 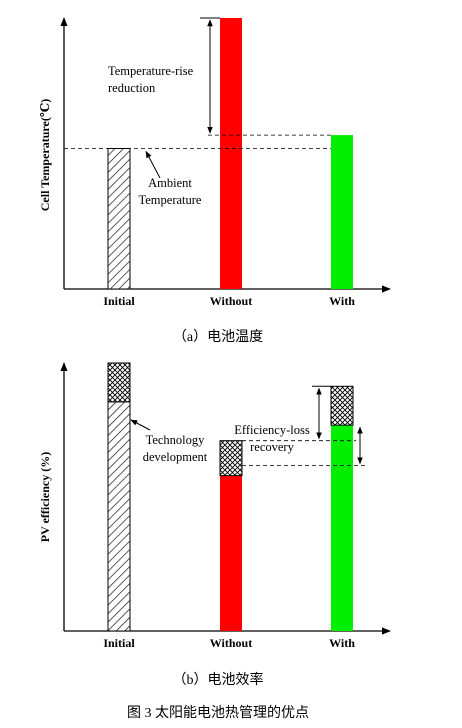 What do you see at coordinates (151, 71) in the screenshot?
I see `chart-a-annotation-rise-line-1: Temperature-rise` at bounding box center [151, 71].